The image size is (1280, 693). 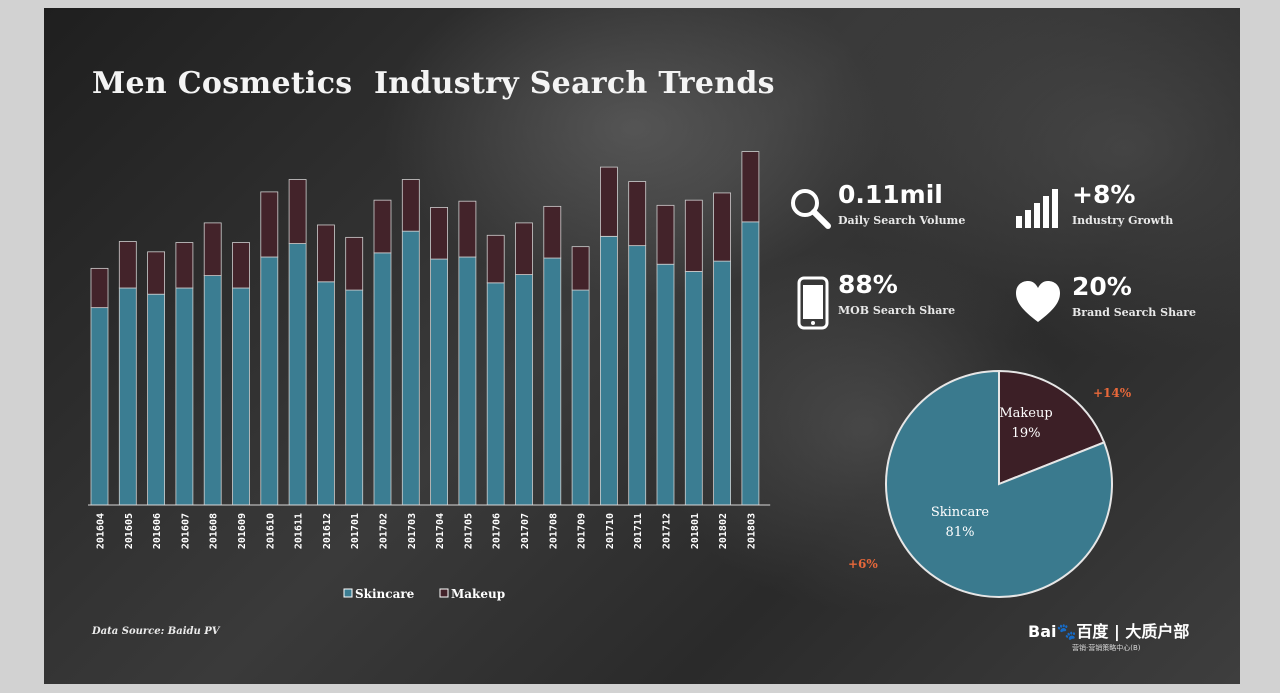 What do you see at coordinates (525, 531) in the screenshot?
I see `x-tick-label: 201707` at bounding box center [525, 531].